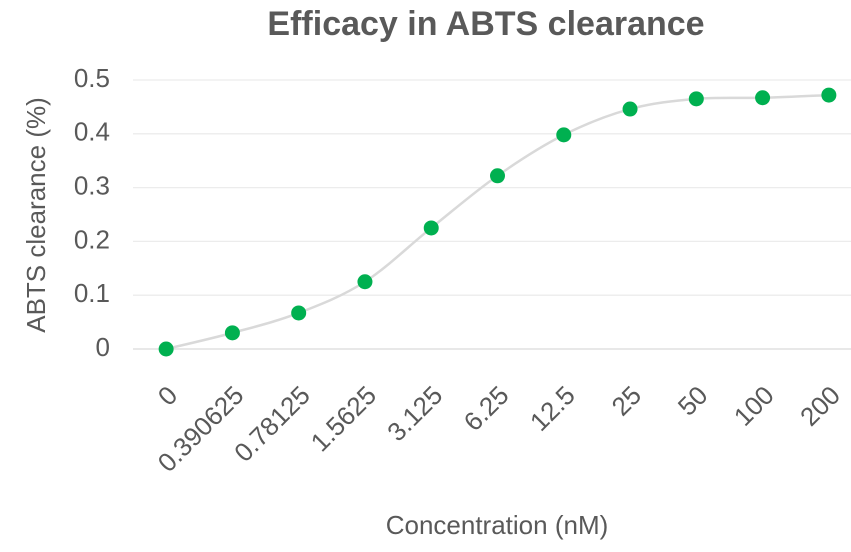 The width and height of the screenshot is (851, 552). What do you see at coordinates (92, 78) in the screenshot?
I see `y-tick-label: 0.5` at bounding box center [92, 78].